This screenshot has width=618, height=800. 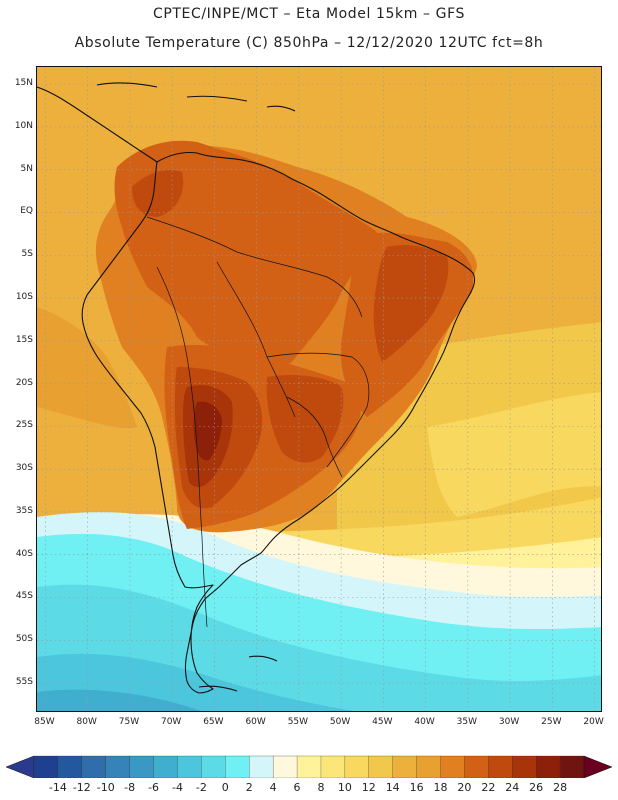 What do you see at coordinates (249, 787) in the screenshot?
I see `colorbar-tick-label: 2` at bounding box center [249, 787].